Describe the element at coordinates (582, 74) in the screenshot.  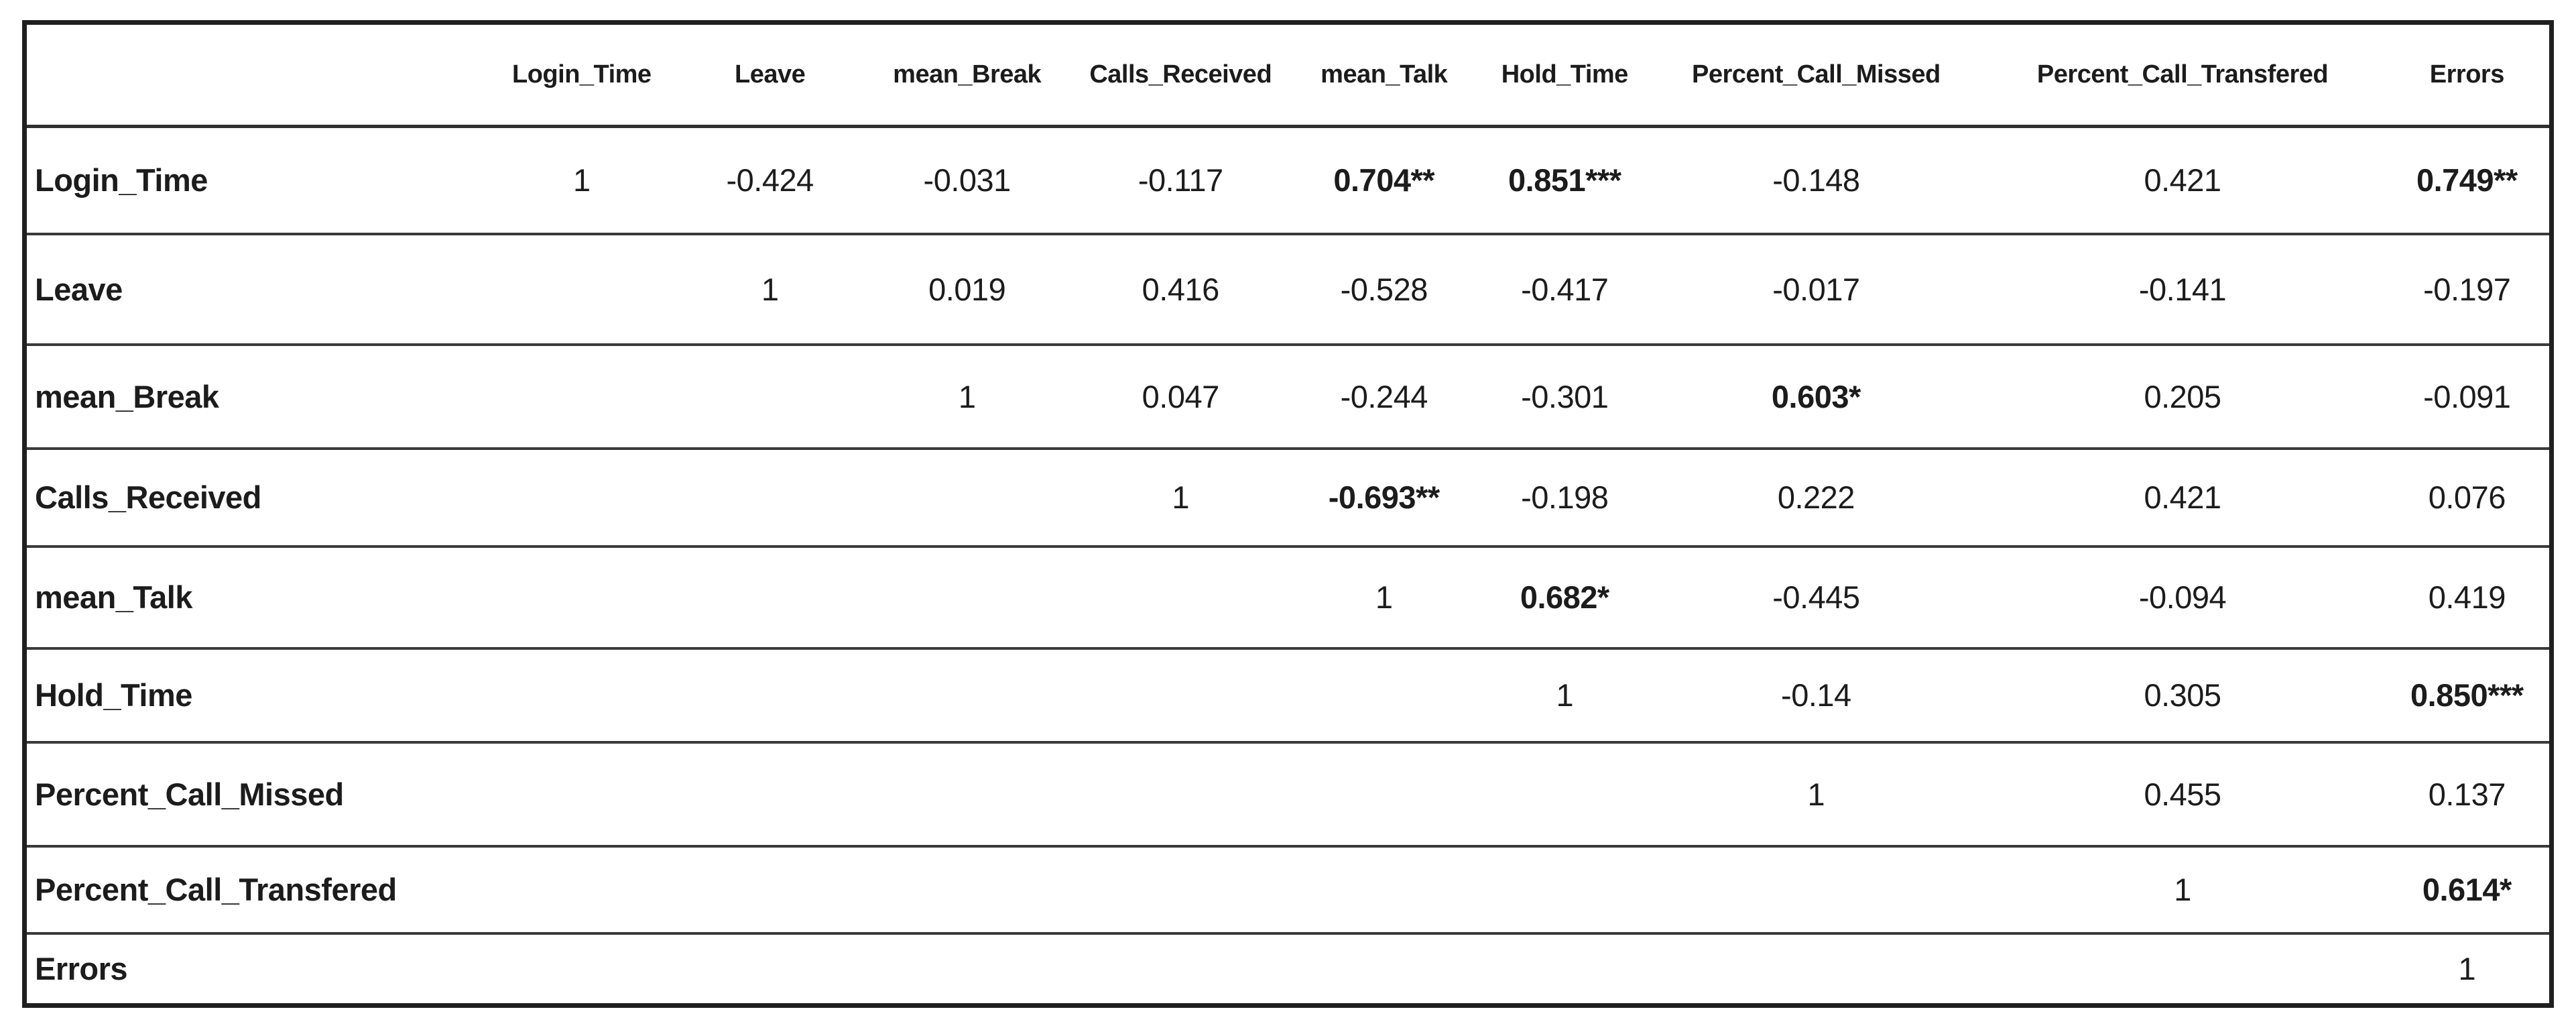
I see `column-header: Login_Time` at that location.